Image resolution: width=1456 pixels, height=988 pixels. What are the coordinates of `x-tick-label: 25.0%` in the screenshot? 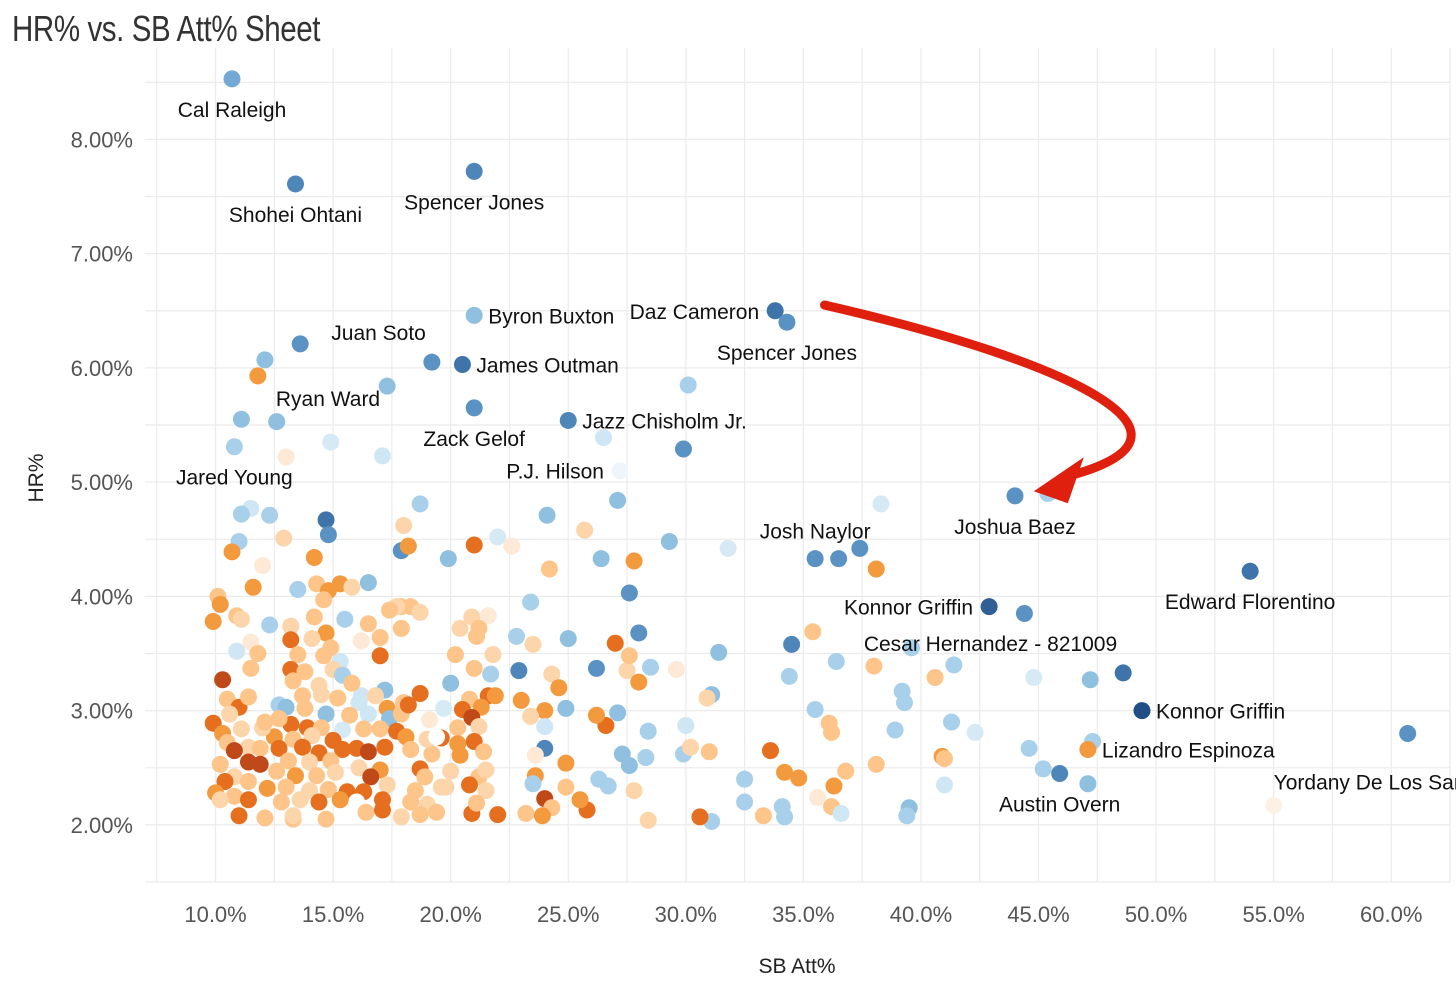 It's located at (568, 914).